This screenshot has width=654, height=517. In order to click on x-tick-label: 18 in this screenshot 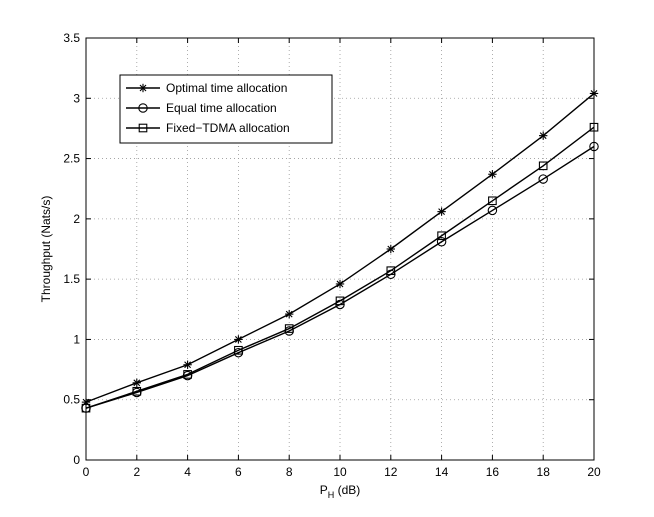, I will do `click(544, 472)`.